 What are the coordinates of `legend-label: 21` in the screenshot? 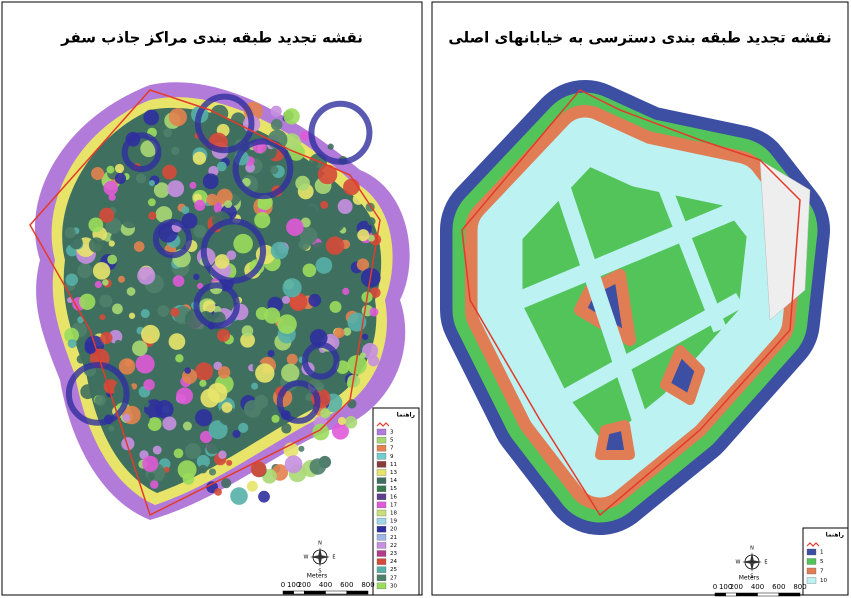 It's located at (393, 538).